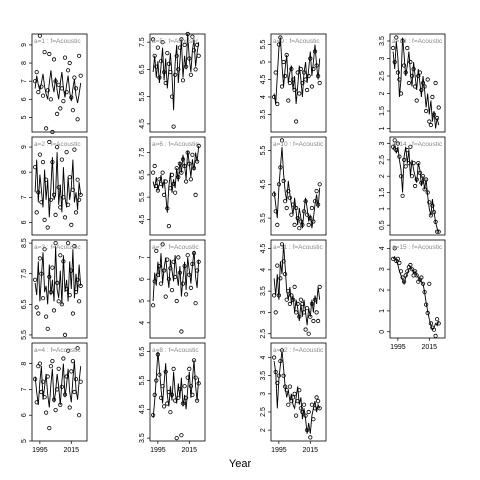 This screenshot has width=480, height=480. What do you see at coordinates (382, 93) in the screenshot?
I see `y-tick-label: 2` at bounding box center [382, 93].